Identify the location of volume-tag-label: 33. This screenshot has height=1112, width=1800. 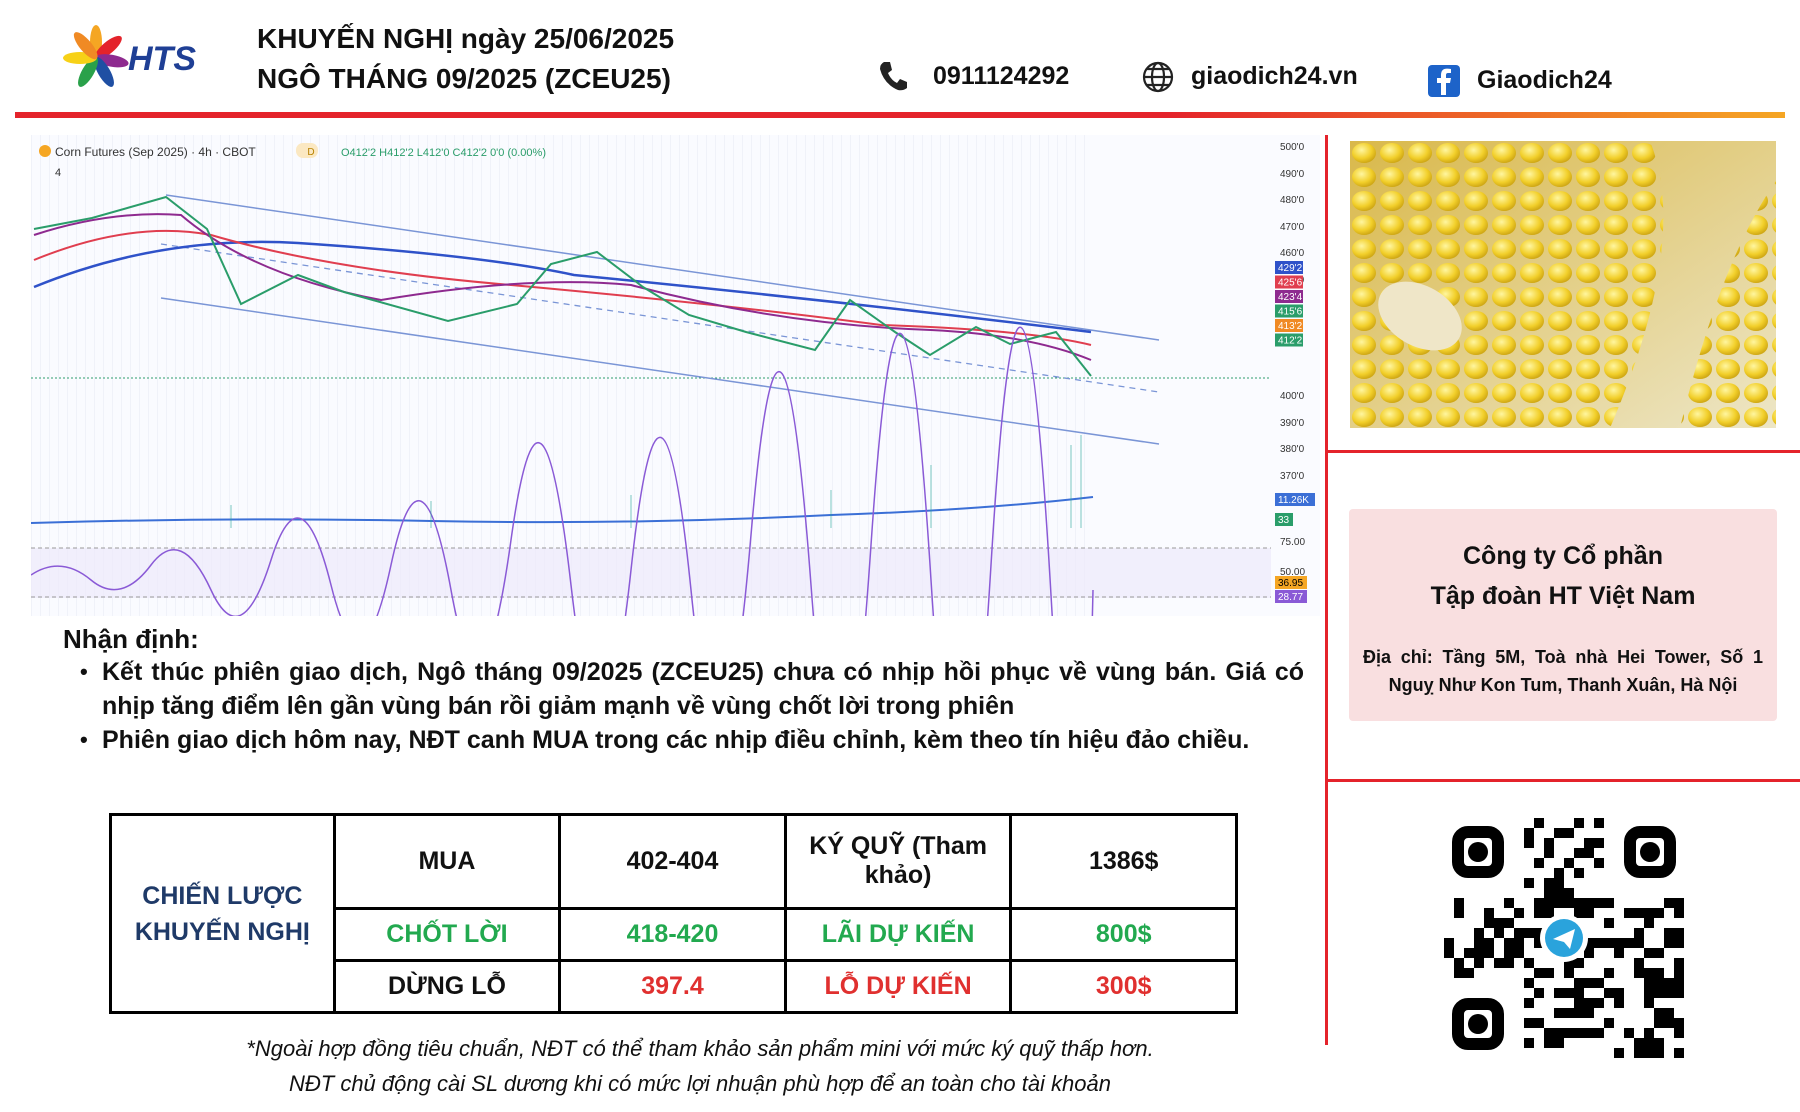
(1284, 520).